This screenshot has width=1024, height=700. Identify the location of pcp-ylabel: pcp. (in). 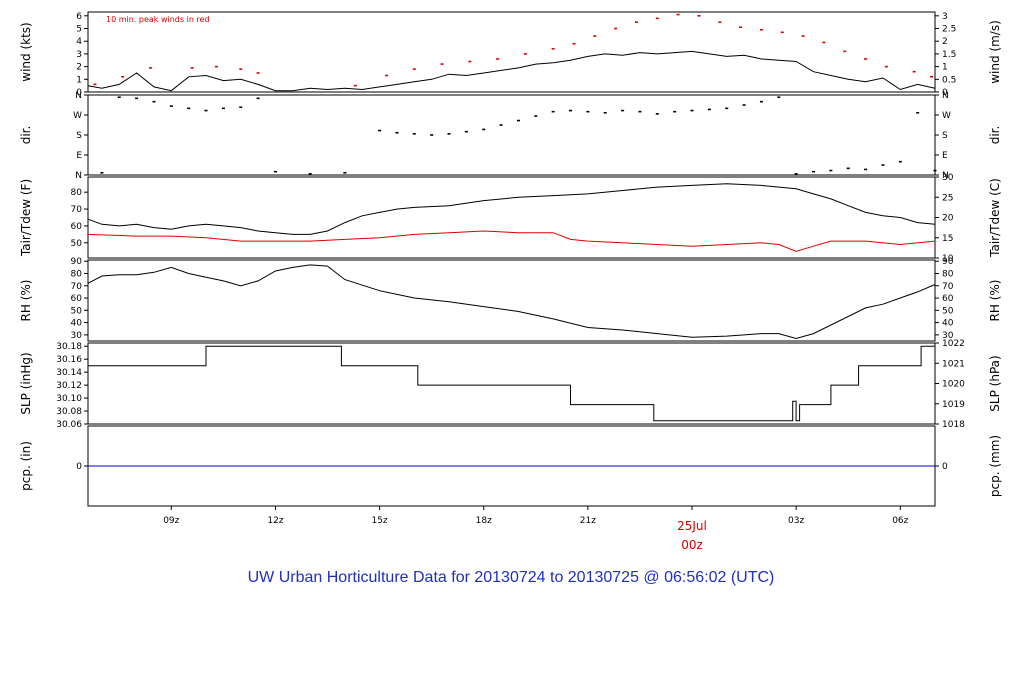
(26, 466).